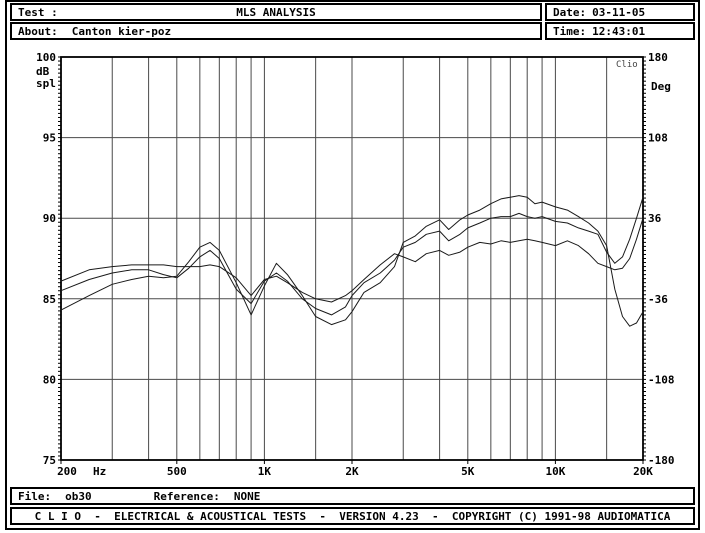 Image resolution: width=705 pixels, height=533 pixels. Describe the element at coordinates (468, 471) in the screenshot. I see `x-tick-label: 5K` at that location.